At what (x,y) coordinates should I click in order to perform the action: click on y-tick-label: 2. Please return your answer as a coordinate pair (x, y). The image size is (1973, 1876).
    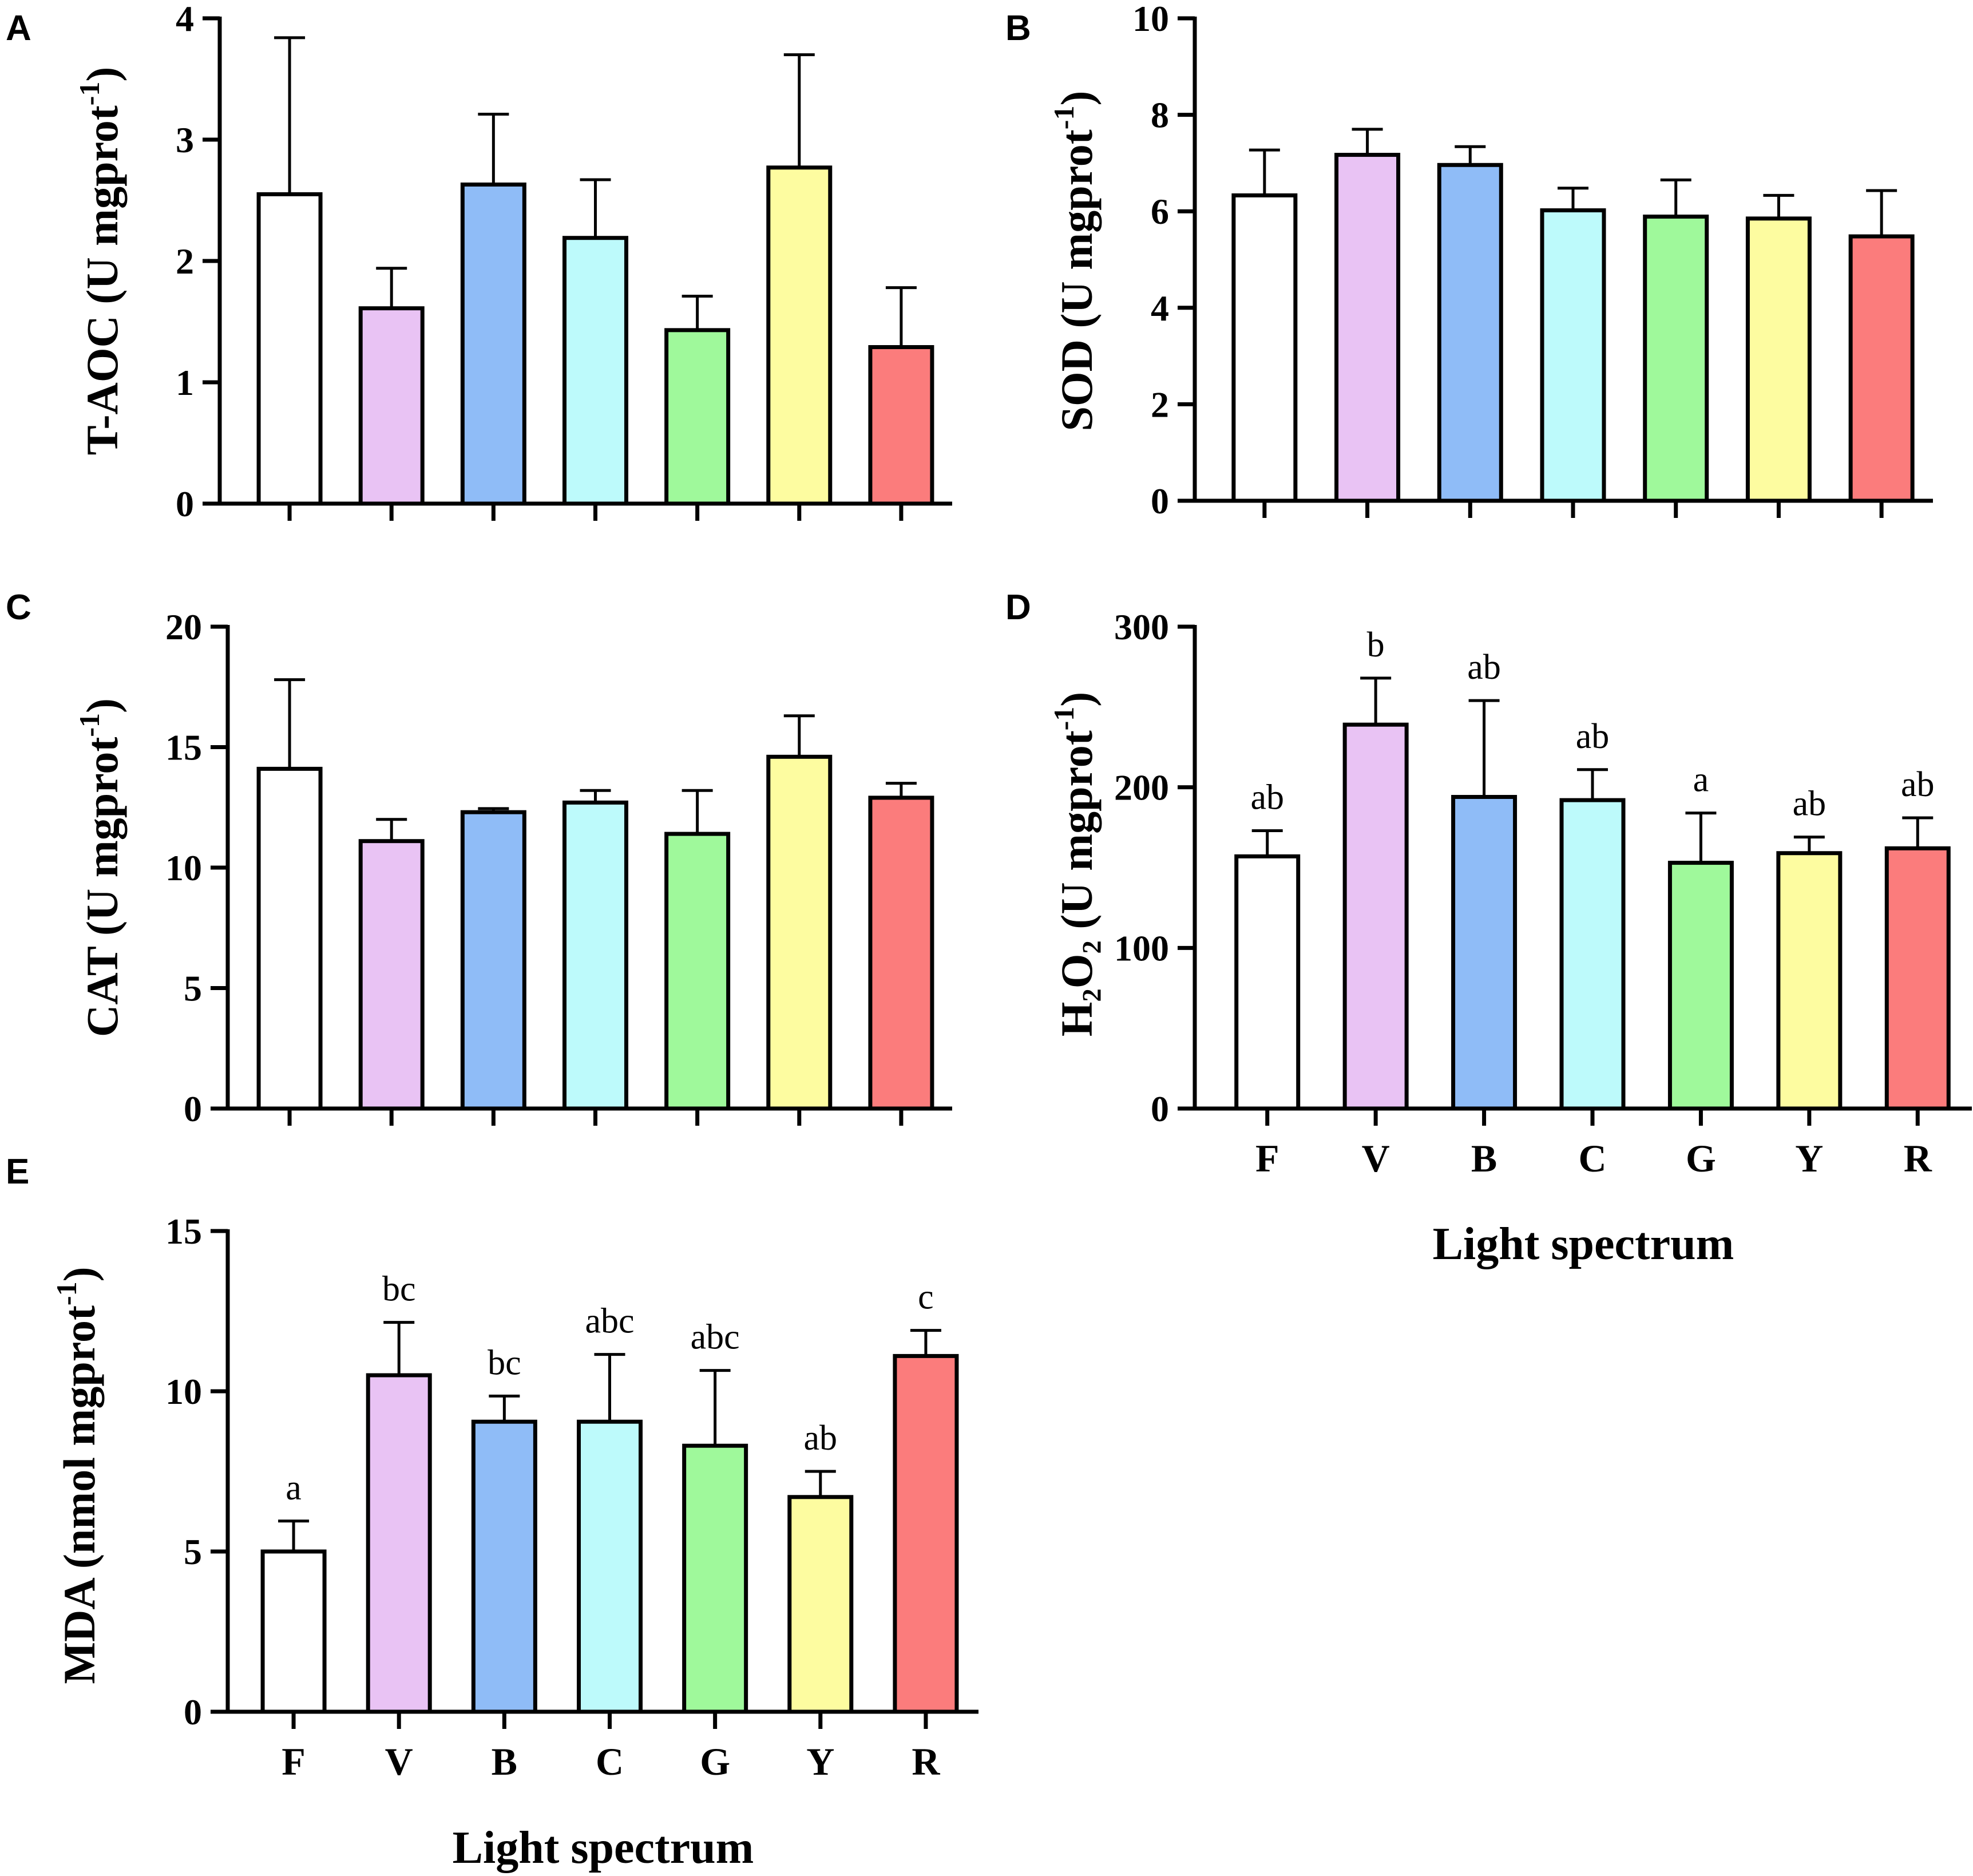
    Looking at the image, I should click on (1160, 404).